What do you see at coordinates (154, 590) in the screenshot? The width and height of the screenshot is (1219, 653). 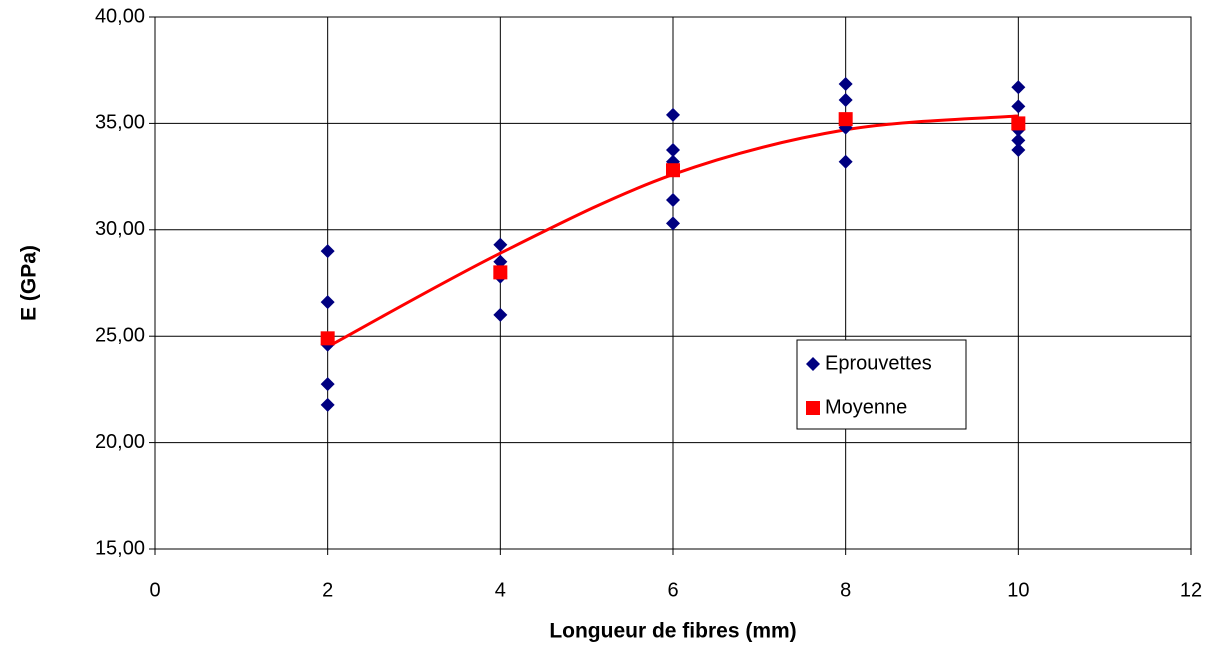 I see `x-tick-label: 0` at bounding box center [154, 590].